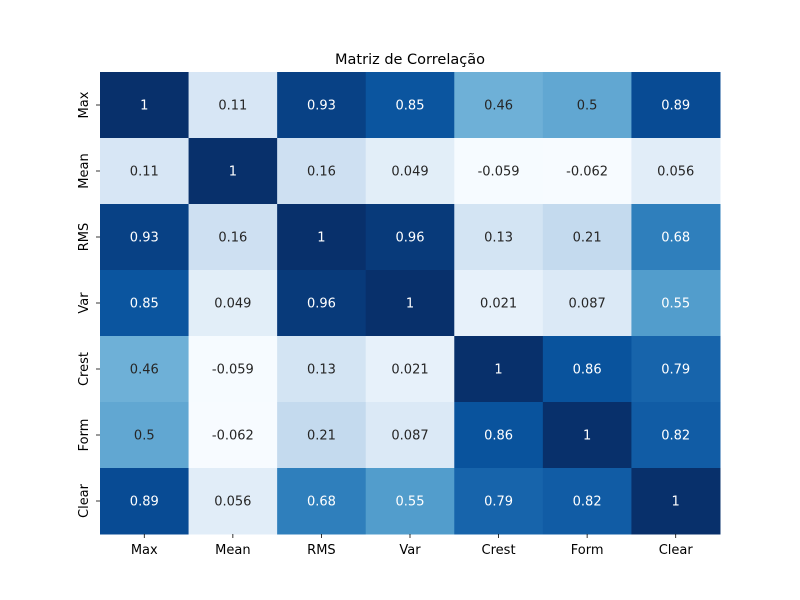 This screenshot has width=800, height=600. Describe the element at coordinates (322, 369) in the screenshot. I see `heatmap-cell-crest-rms` at that location.